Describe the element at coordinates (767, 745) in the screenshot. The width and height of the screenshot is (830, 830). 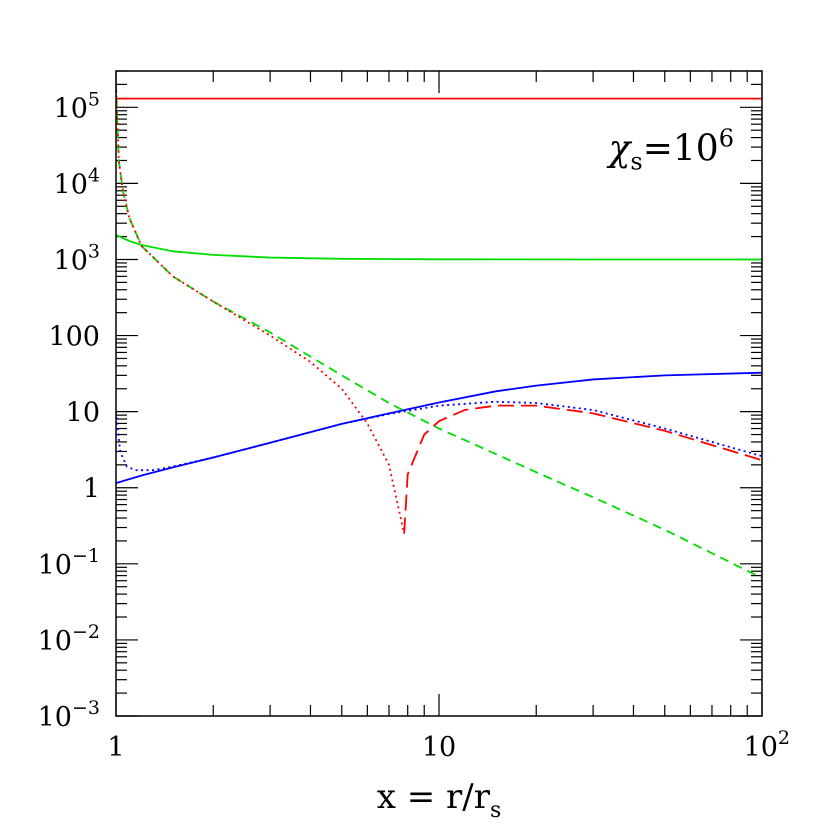
I see `x-tick-label: 102` at that location.